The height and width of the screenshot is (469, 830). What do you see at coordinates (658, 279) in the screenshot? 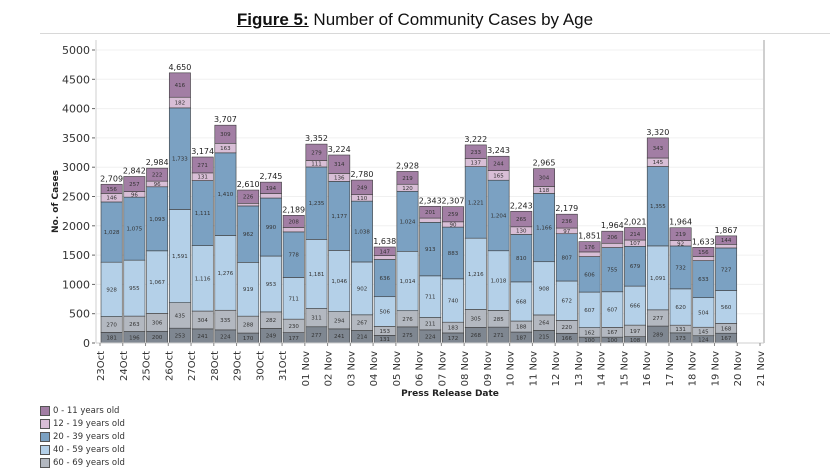
I see `segment-label: 1,091` at bounding box center [658, 279].